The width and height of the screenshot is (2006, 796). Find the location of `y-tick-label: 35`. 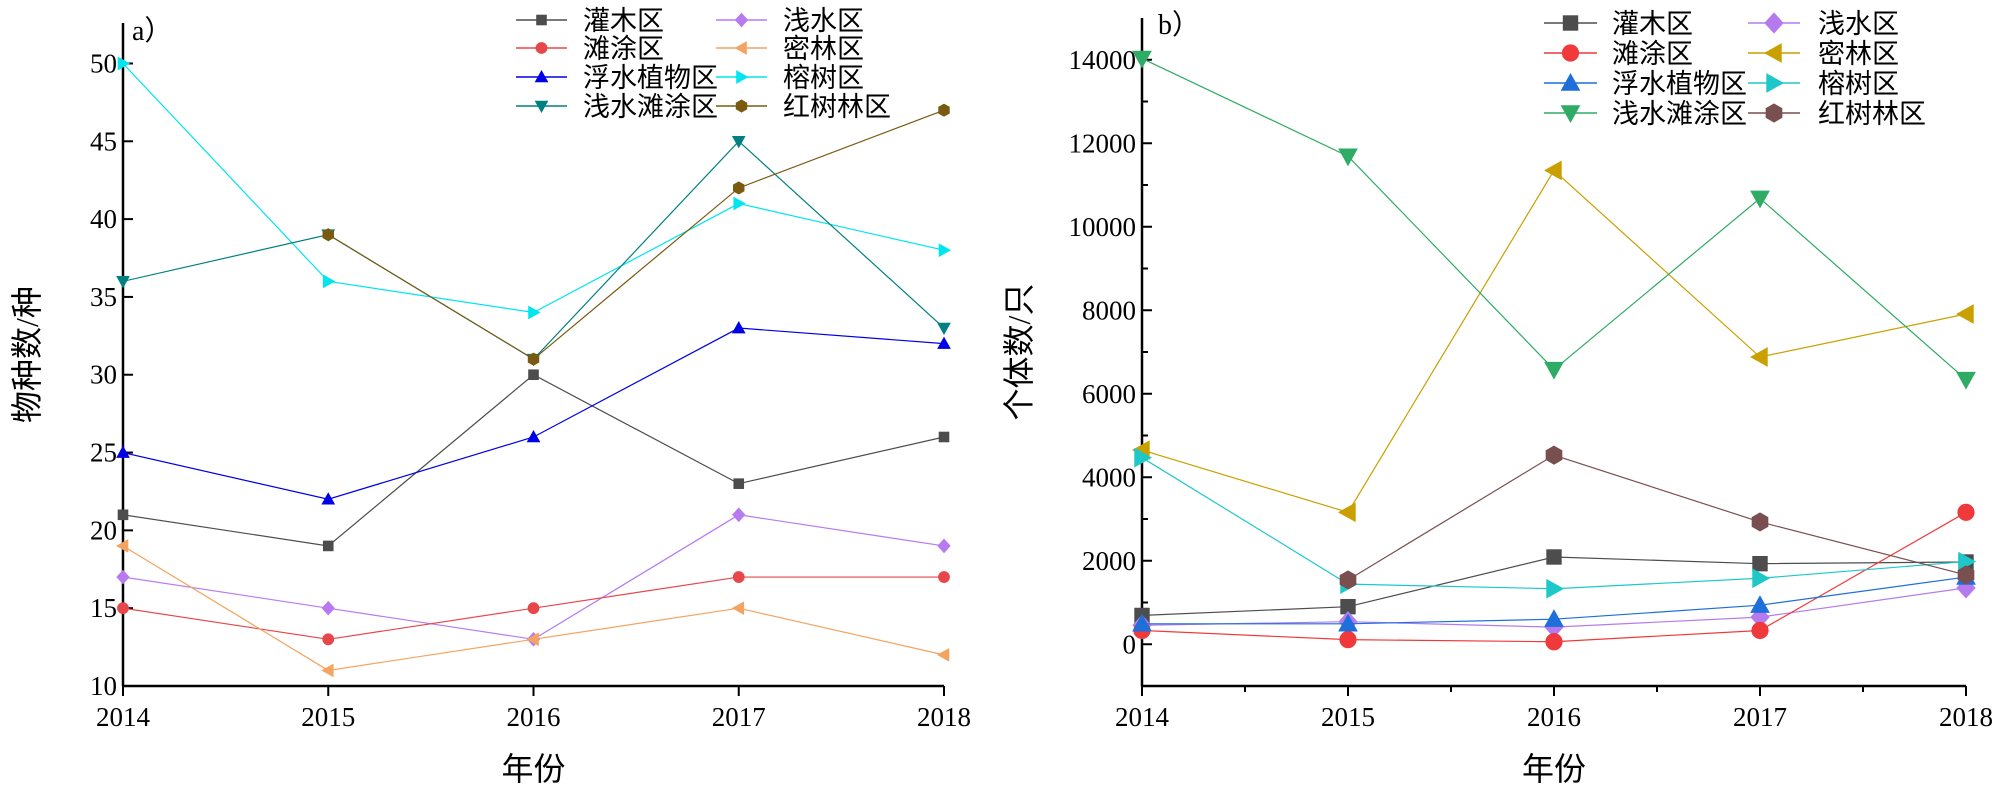

y-tick-label: 35 is located at coordinates (103, 297).